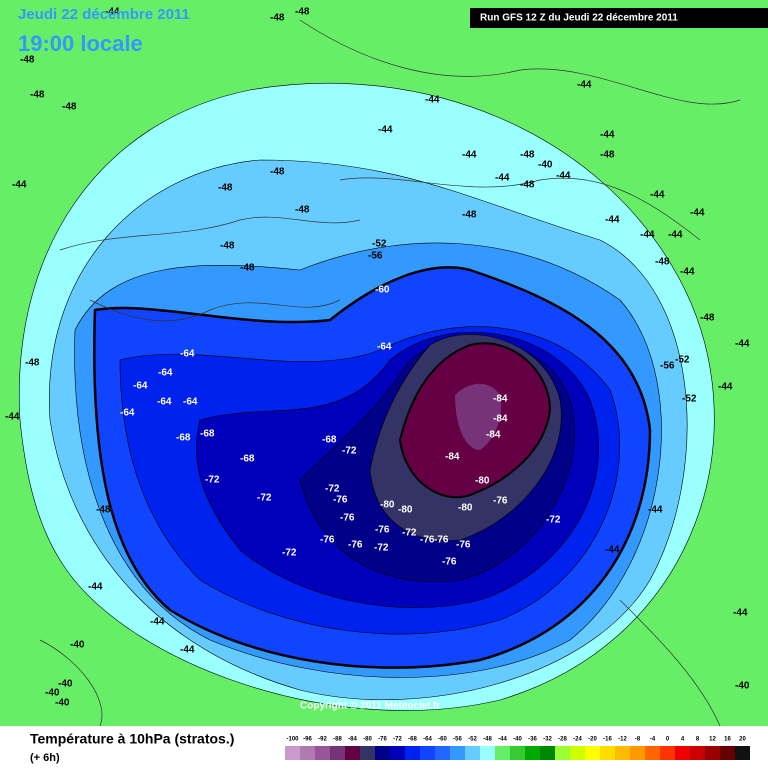 The width and height of the screenshot is (768, 773). I want to click on scale-label: -36, so click(532, 740).